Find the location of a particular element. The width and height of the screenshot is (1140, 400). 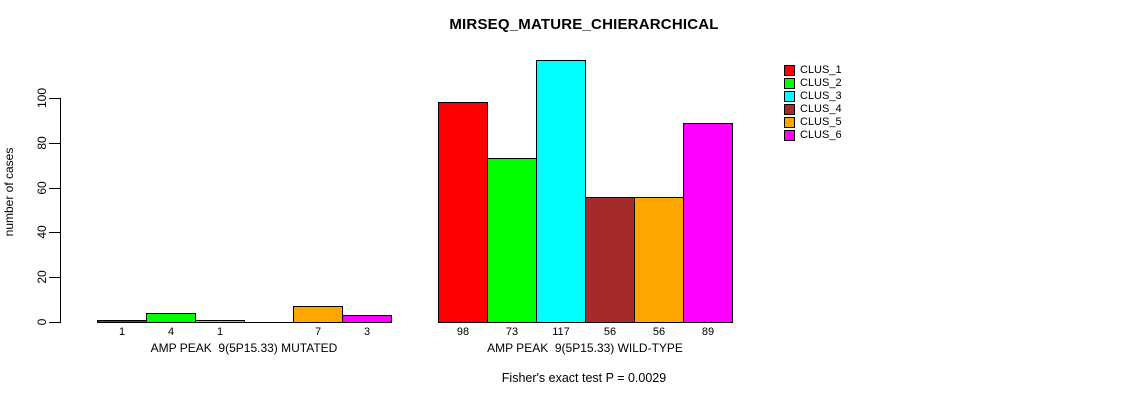

bar-value-label: 4 is located at coordinates (171, 332).